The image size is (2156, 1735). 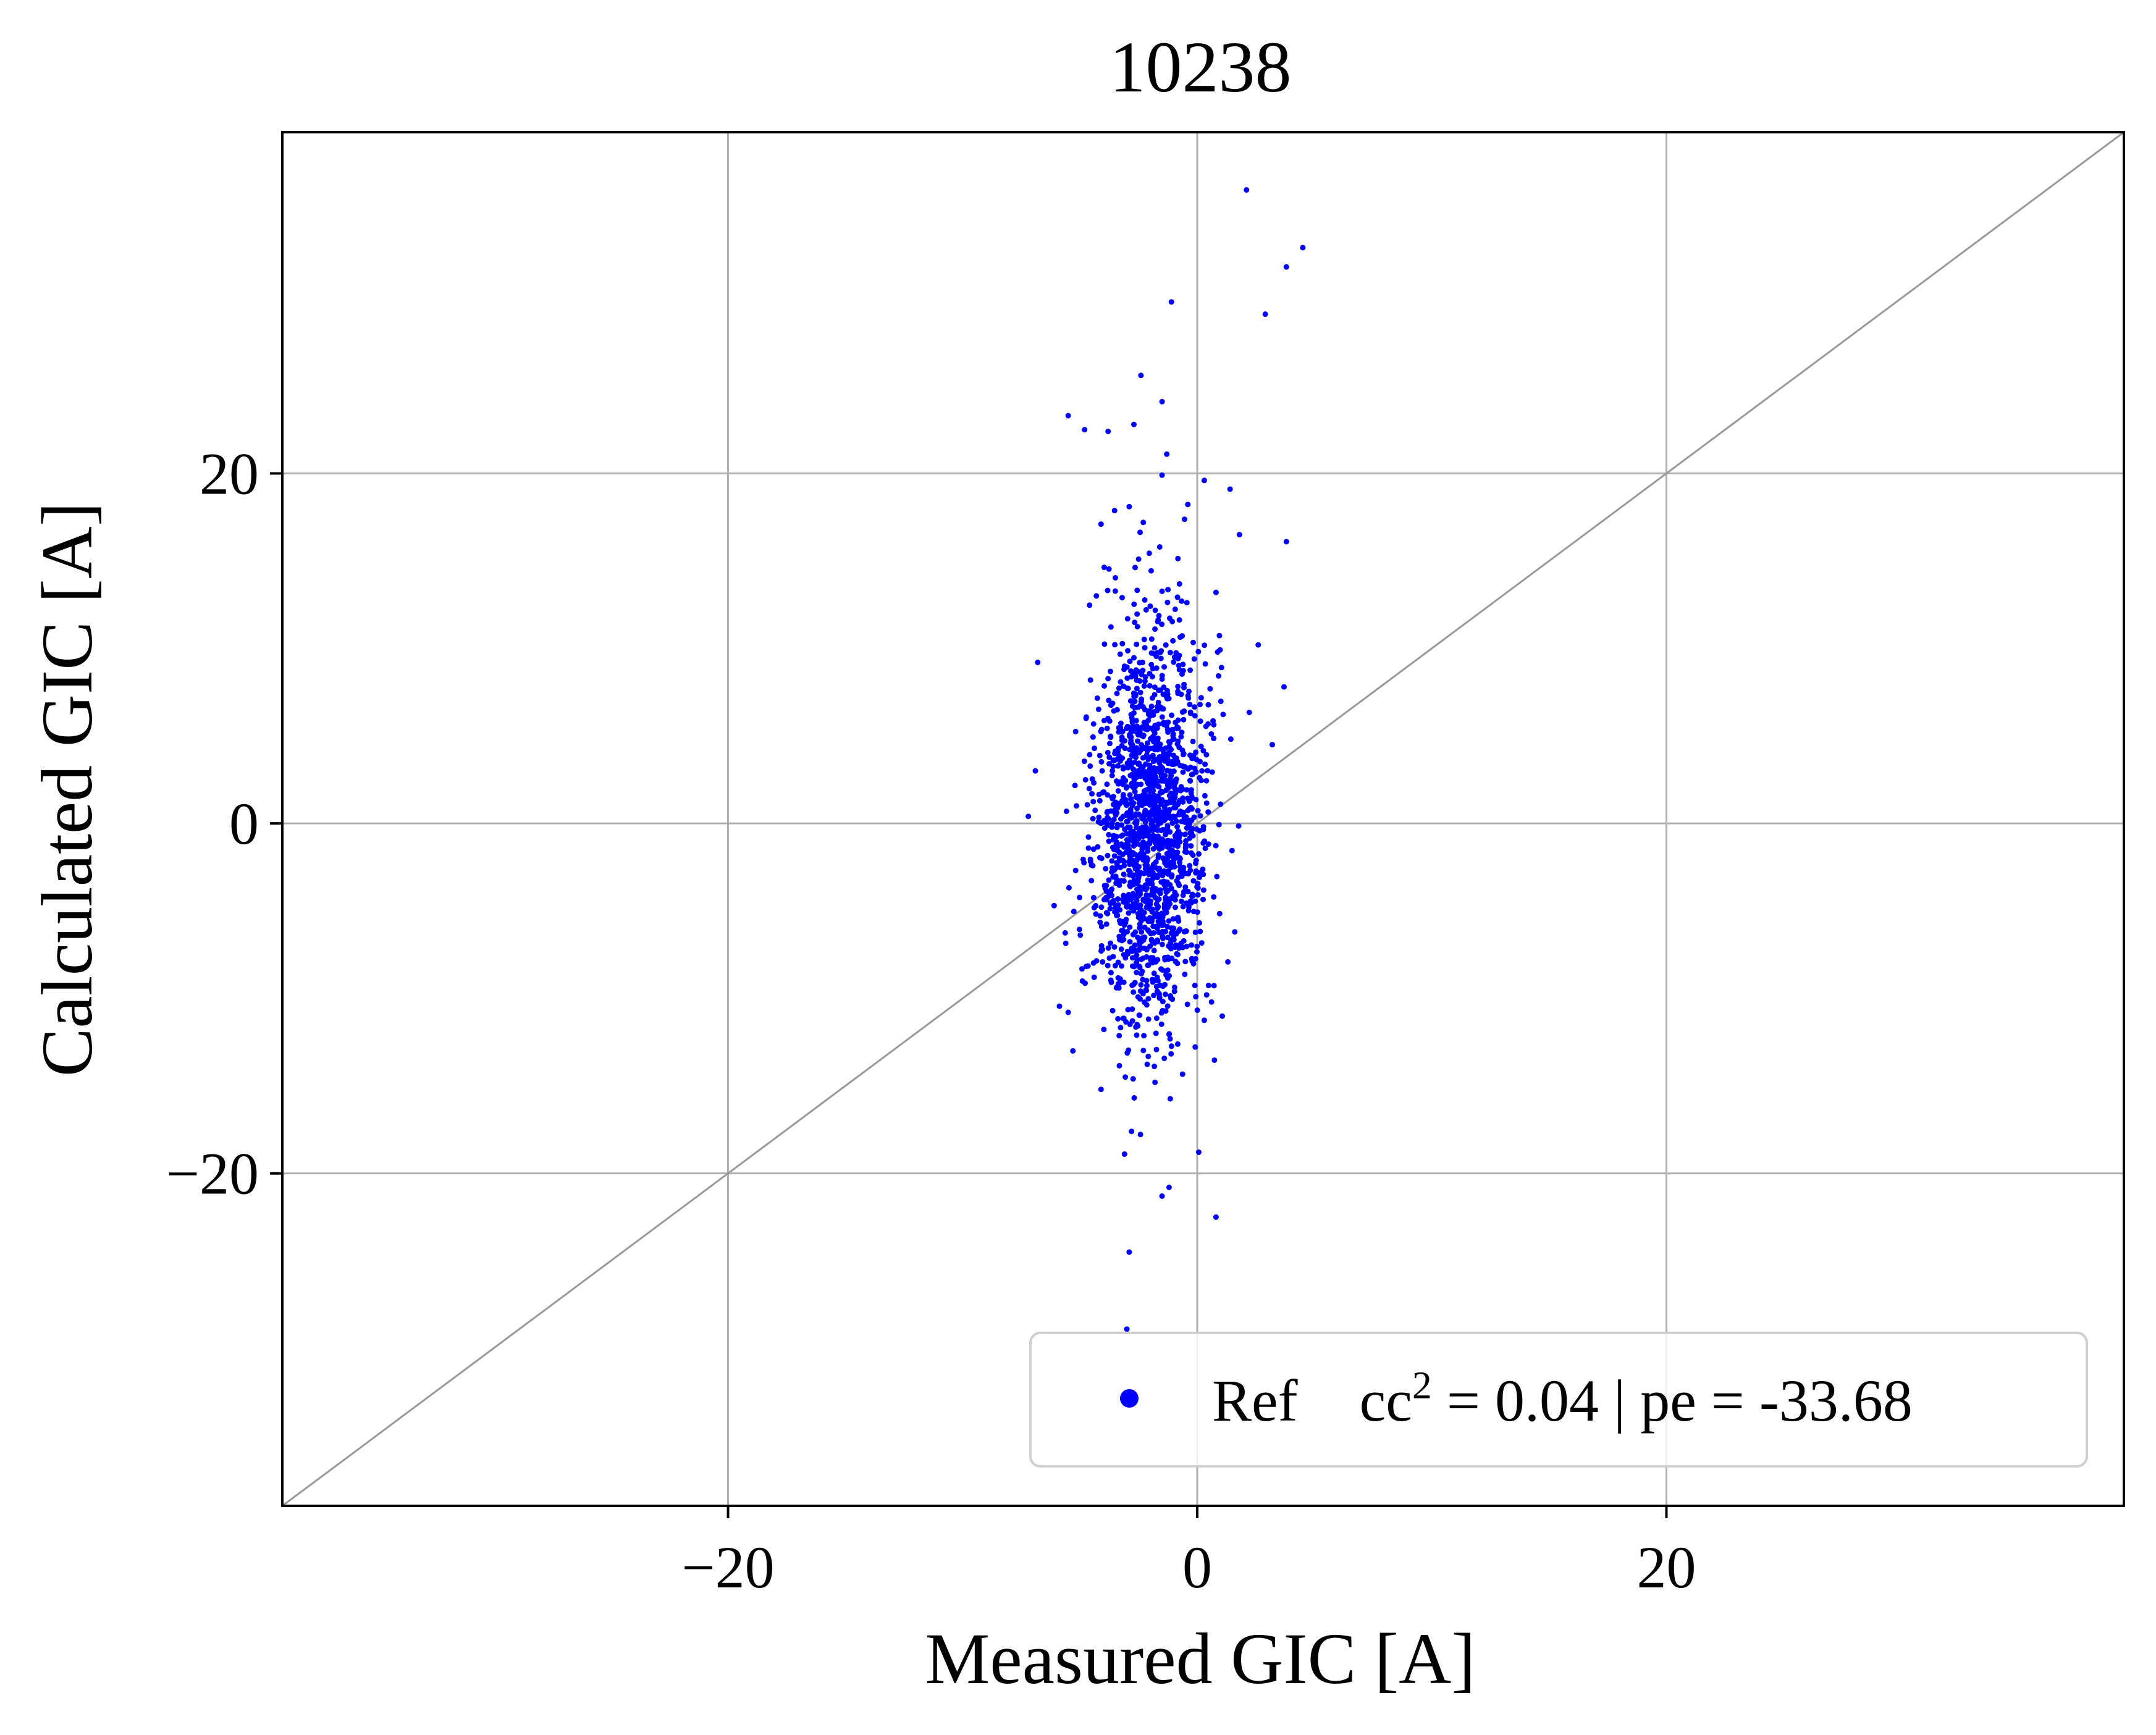 What do you see at coordinates (1130, 1398) in the screenshot?
I see `legend-marker-ref` at bounding box center [1130, 1398].